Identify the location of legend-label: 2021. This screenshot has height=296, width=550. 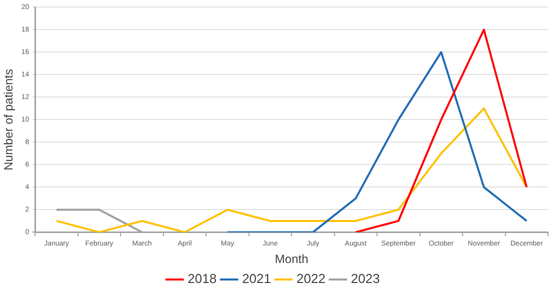
(256, 278).